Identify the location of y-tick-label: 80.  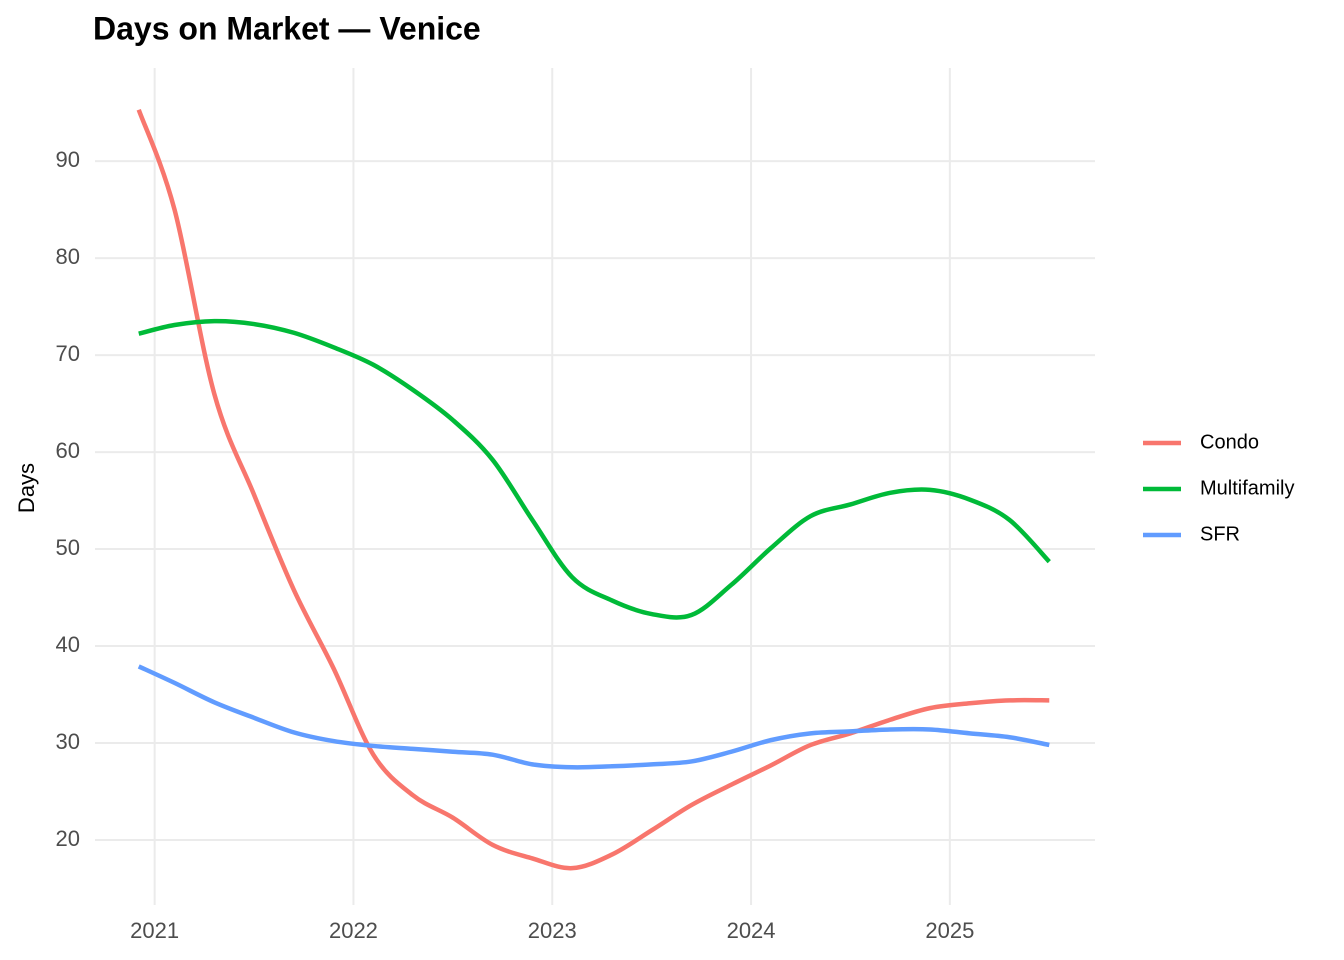
(68, 256).